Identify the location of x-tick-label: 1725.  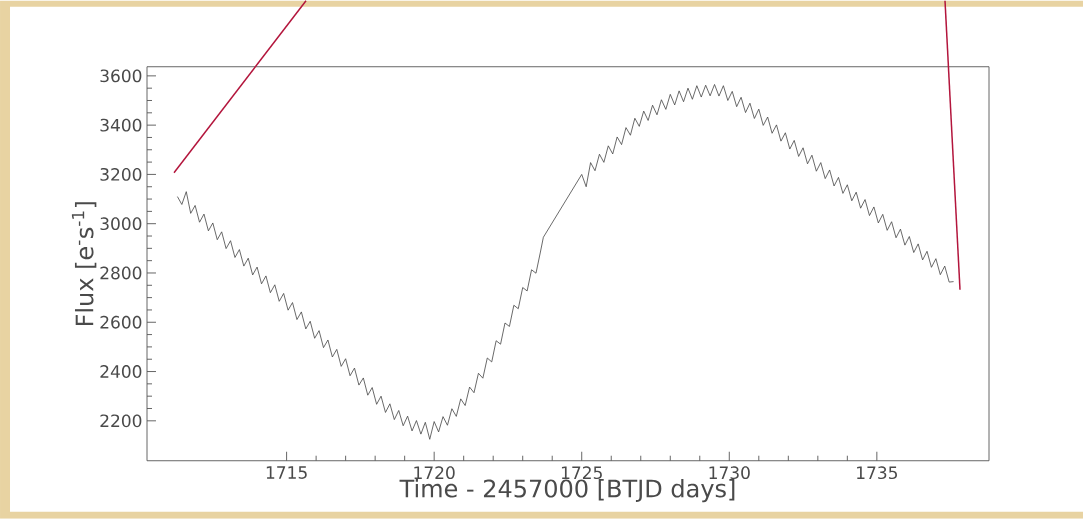
(581, 473).